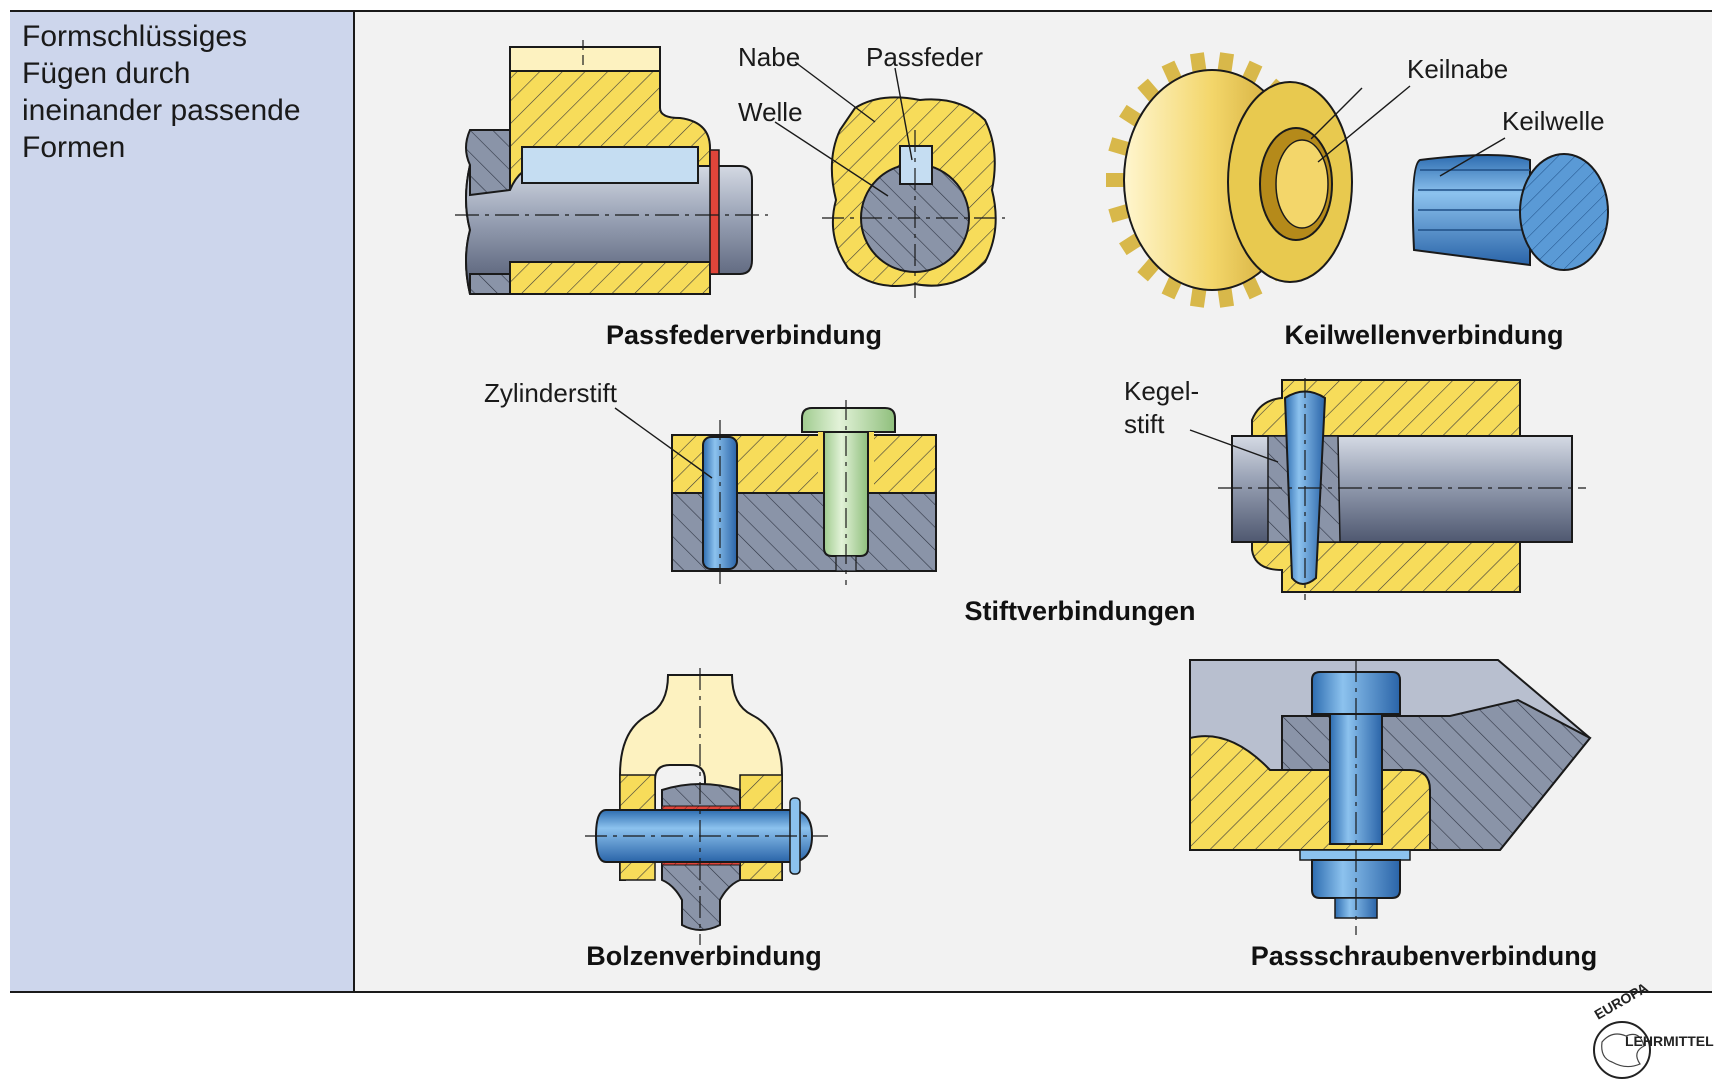 The height and width of the screenshot is (1086, 1722). What do you see at coordinates (106, 73) in the screenshot?
I see `description-line-2: Fügen durch` at bounding box center [106, 73].